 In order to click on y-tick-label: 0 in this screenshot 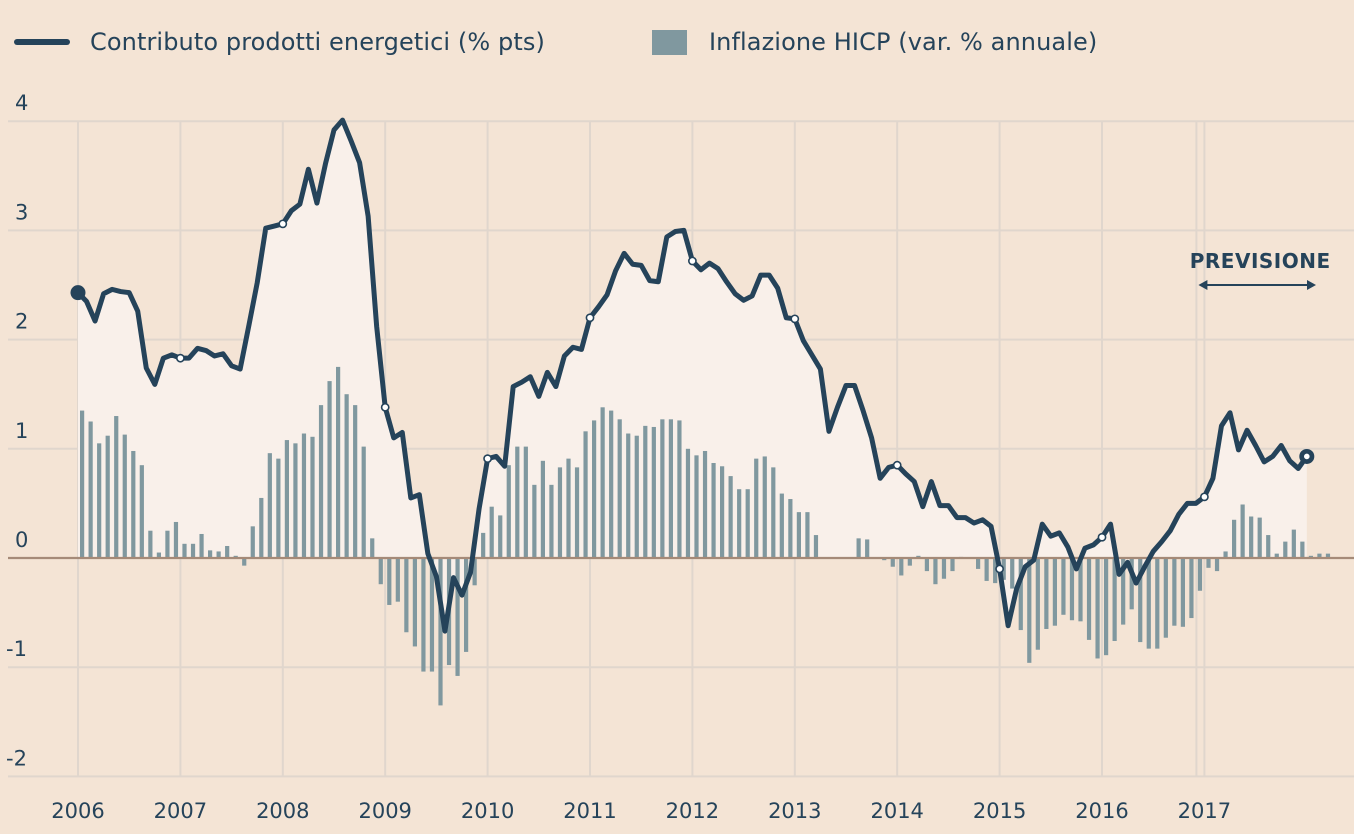, I will do `click(21, 540)`.